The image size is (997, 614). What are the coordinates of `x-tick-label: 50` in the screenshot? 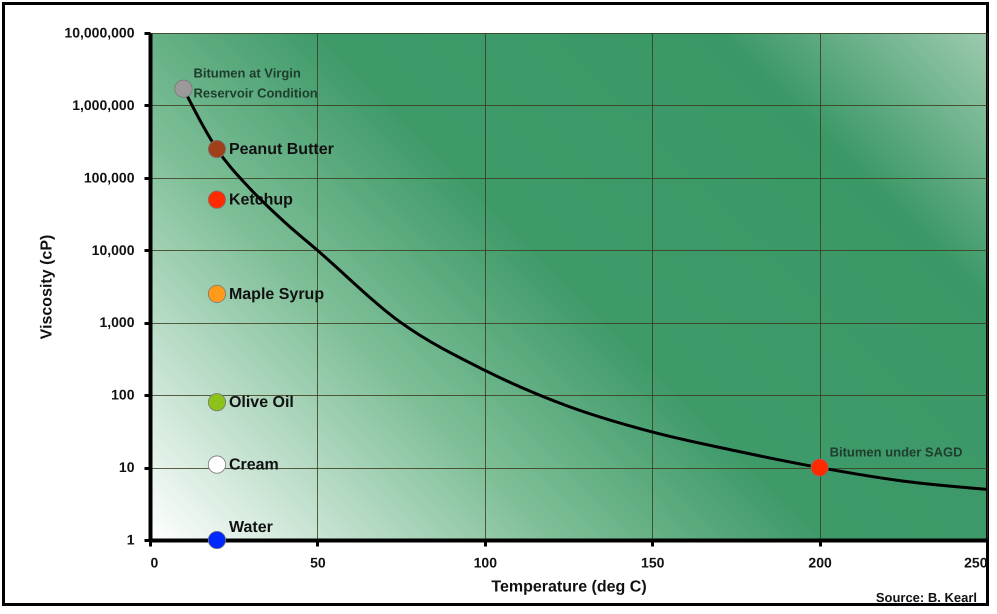 It's located at (318, 562).